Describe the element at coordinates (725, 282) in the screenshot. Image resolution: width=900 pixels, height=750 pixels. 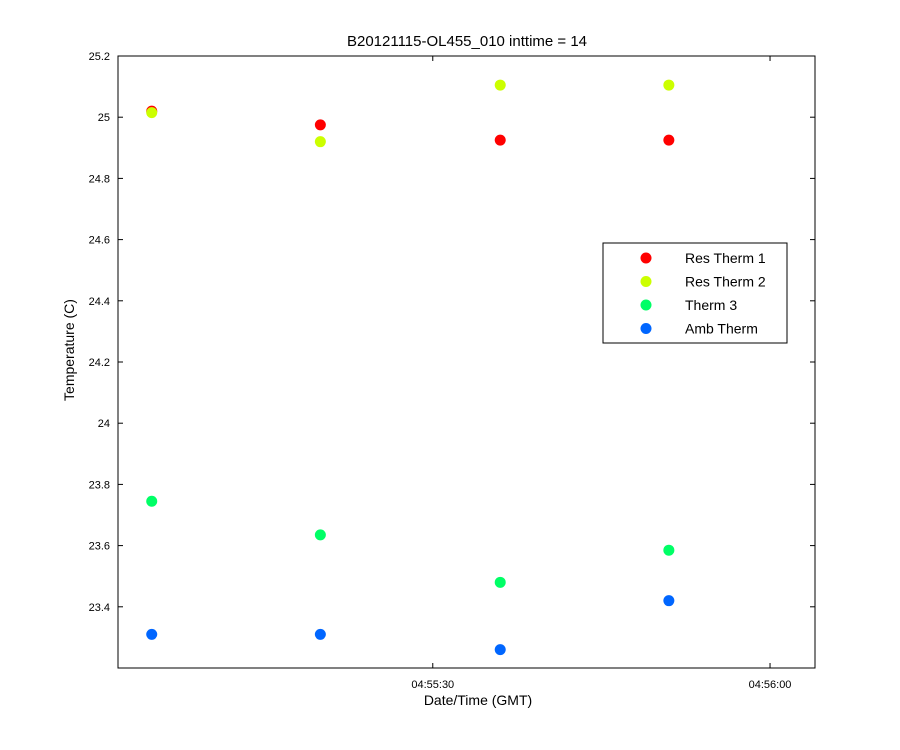
I see `legend-label: Res Therm 2` at that location.